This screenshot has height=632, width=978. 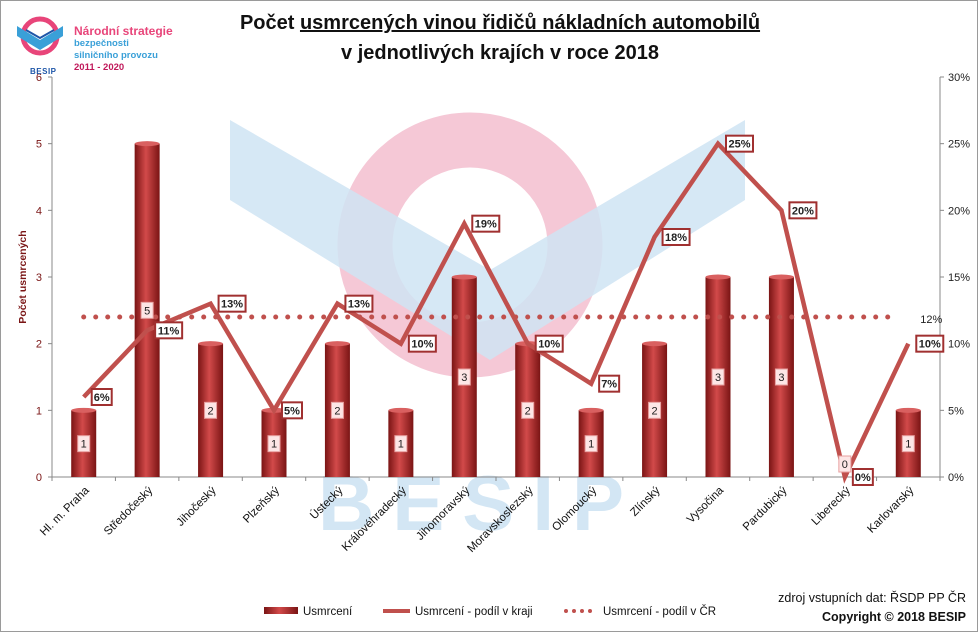 What do you see at coordinates (831, 505) in the screenshot?
I see `x-tick-label: Liberecký` at bounding box center [831, 505].